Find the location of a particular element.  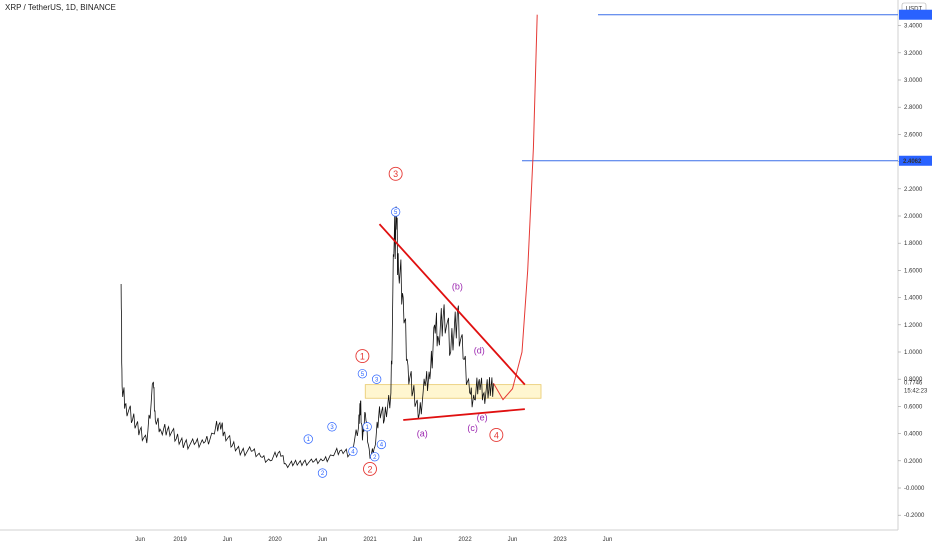

price-tick-label: 1.4000 is located at coordinates (913, 299).